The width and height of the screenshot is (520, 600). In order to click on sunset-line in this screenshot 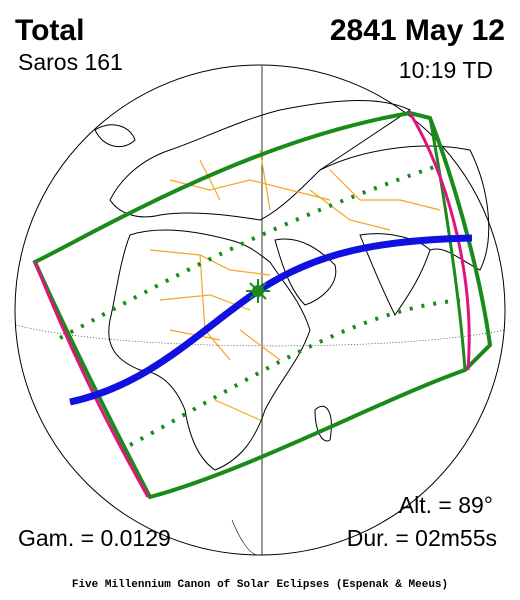, I will do `click(447, 244)`.